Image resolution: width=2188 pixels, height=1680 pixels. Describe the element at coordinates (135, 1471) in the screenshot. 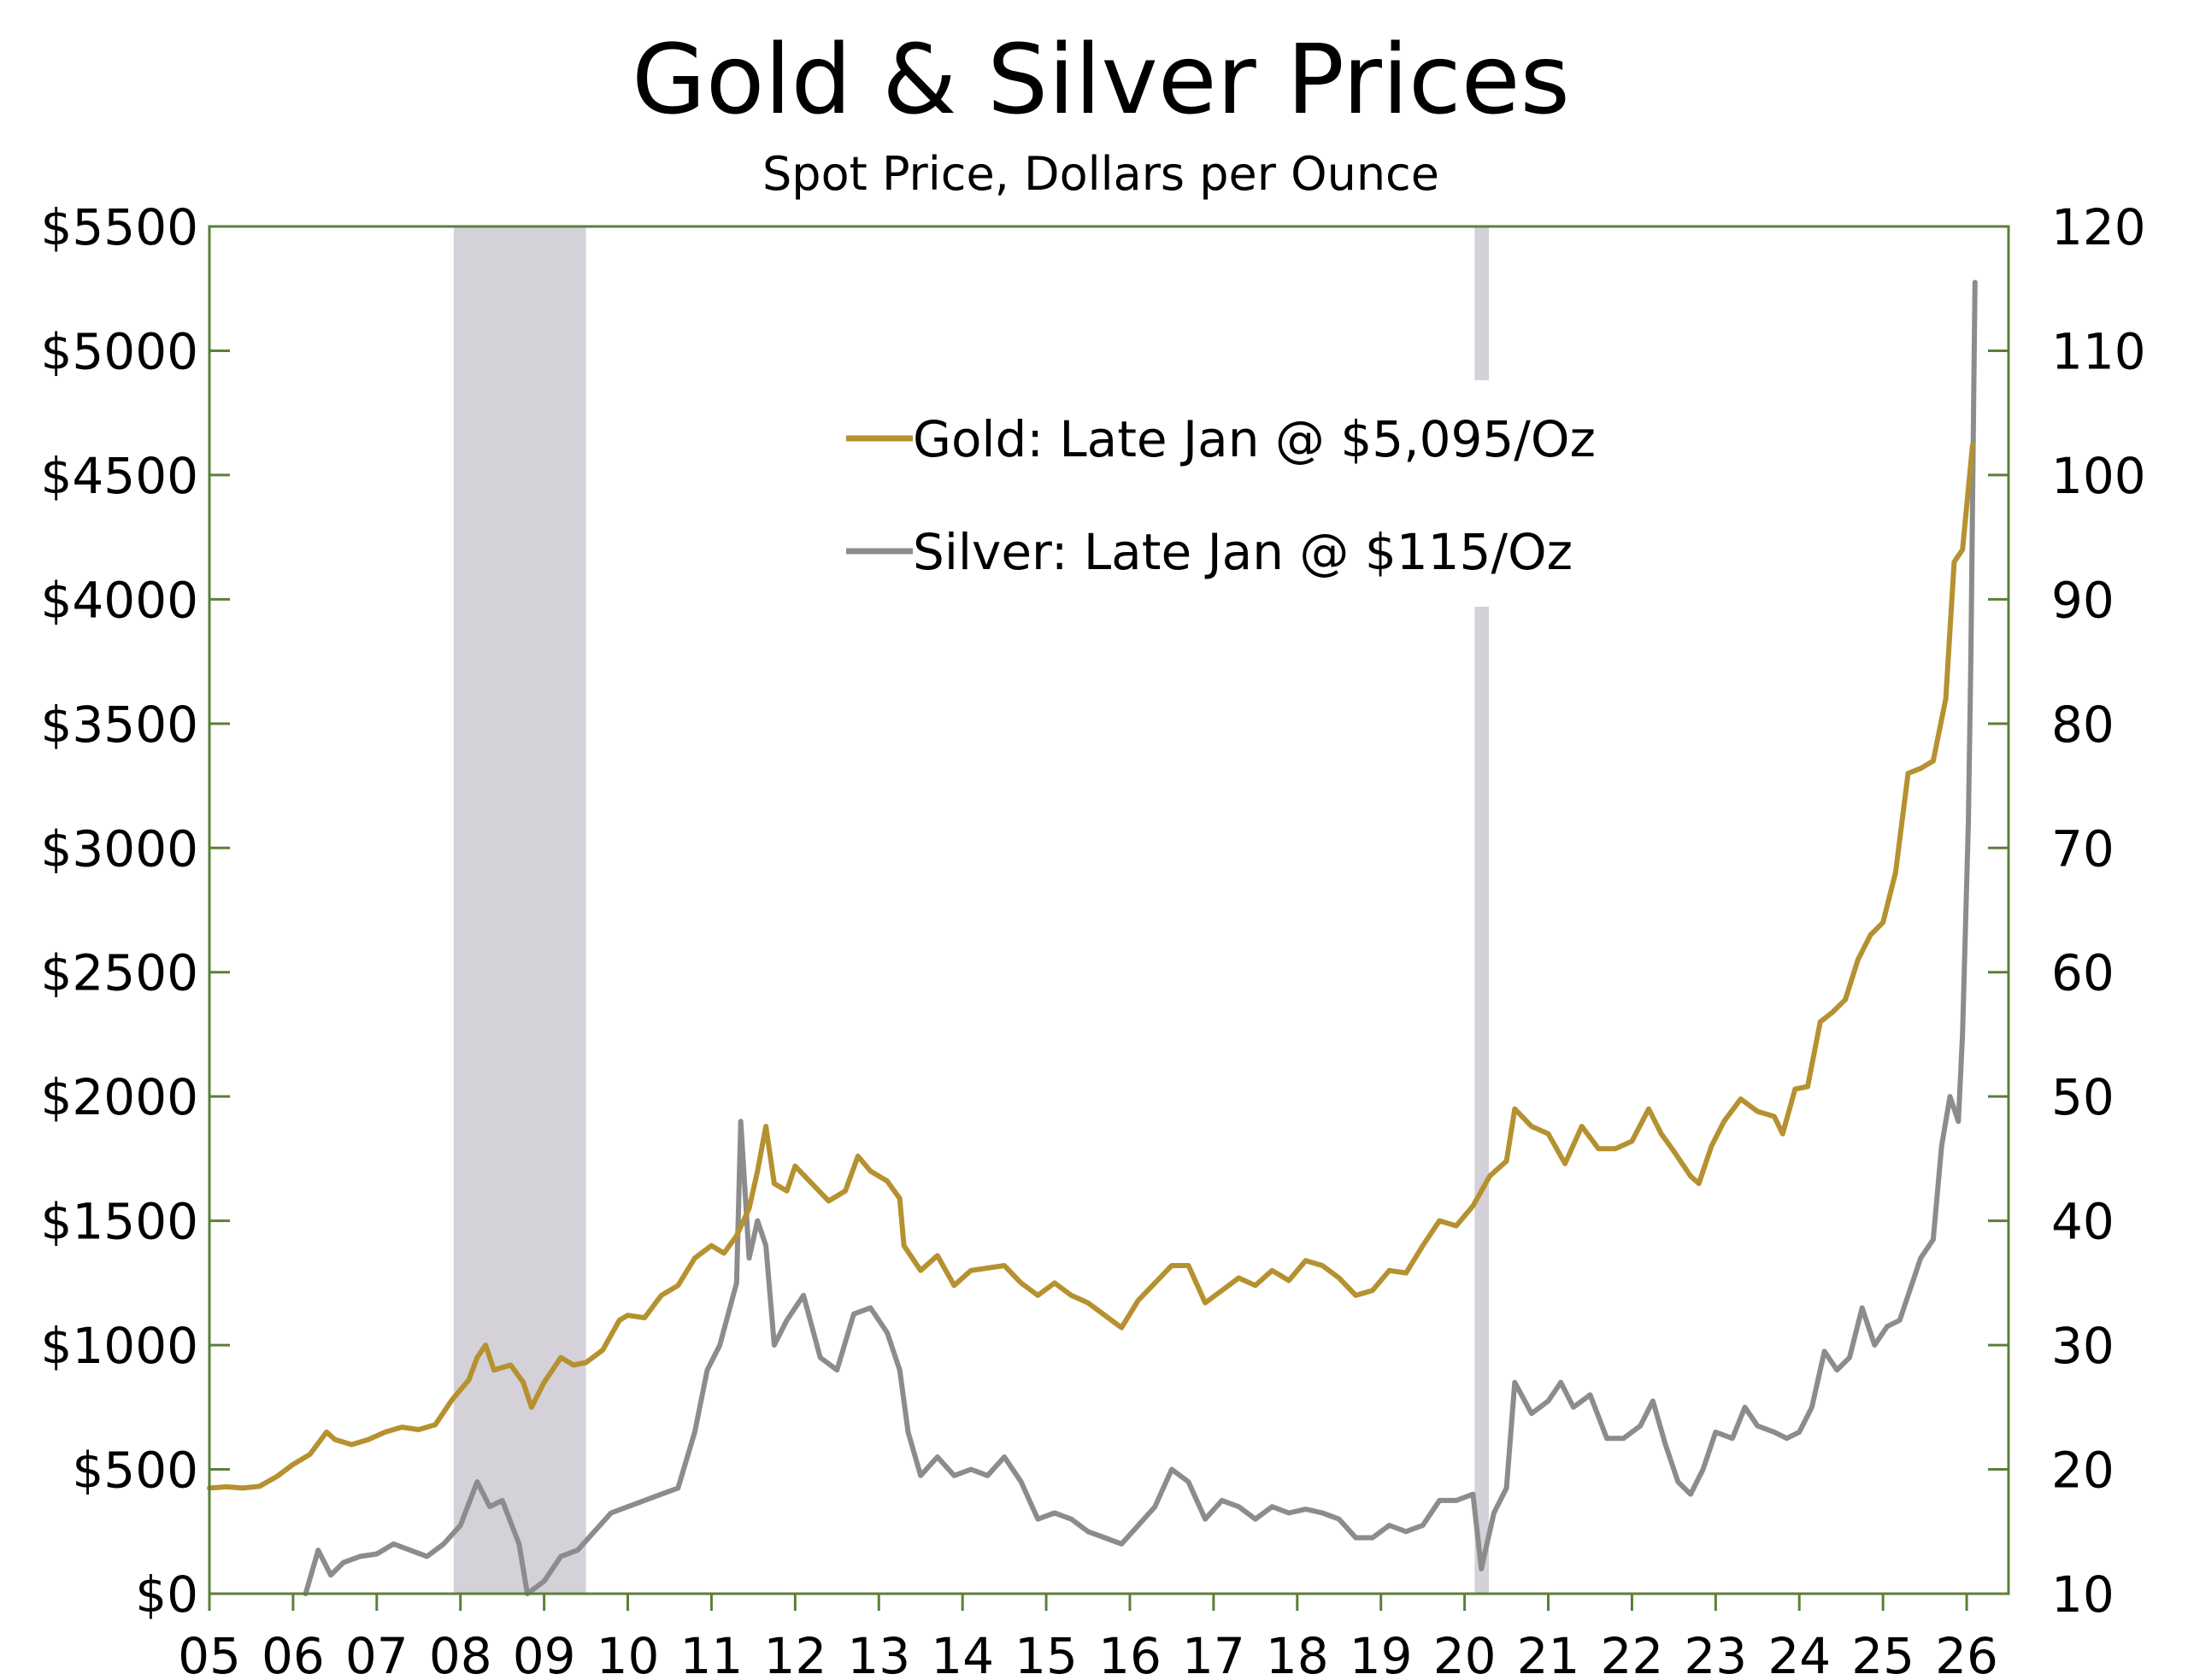

I see `left-axis-tick-label: $500` at that location.